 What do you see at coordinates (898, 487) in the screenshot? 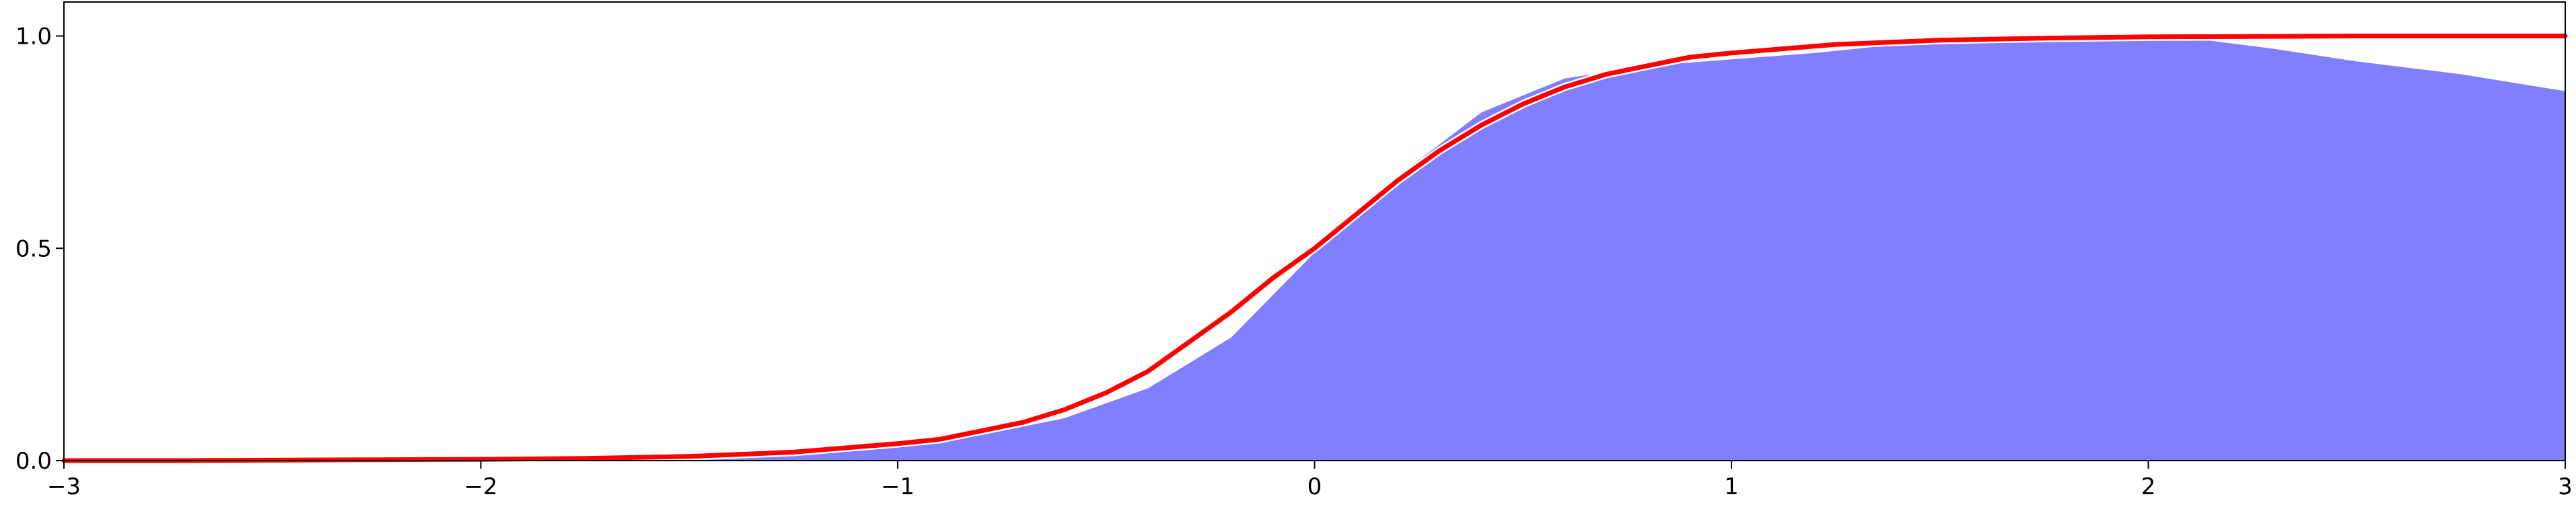
I see `x-tick-label: −1` at bounding box center [898, 487].